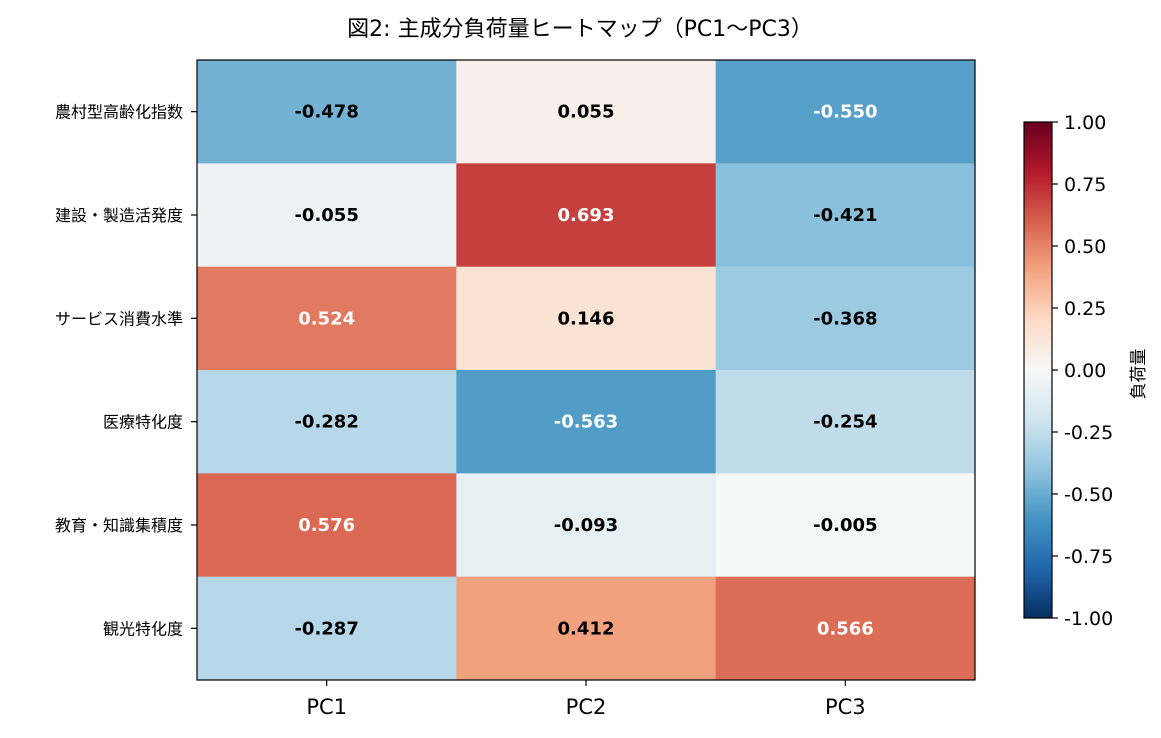  Describe the element at coordinates (1085, 309) in the screenshot. I see `colorbar-tick-label: 0.25` at that location.